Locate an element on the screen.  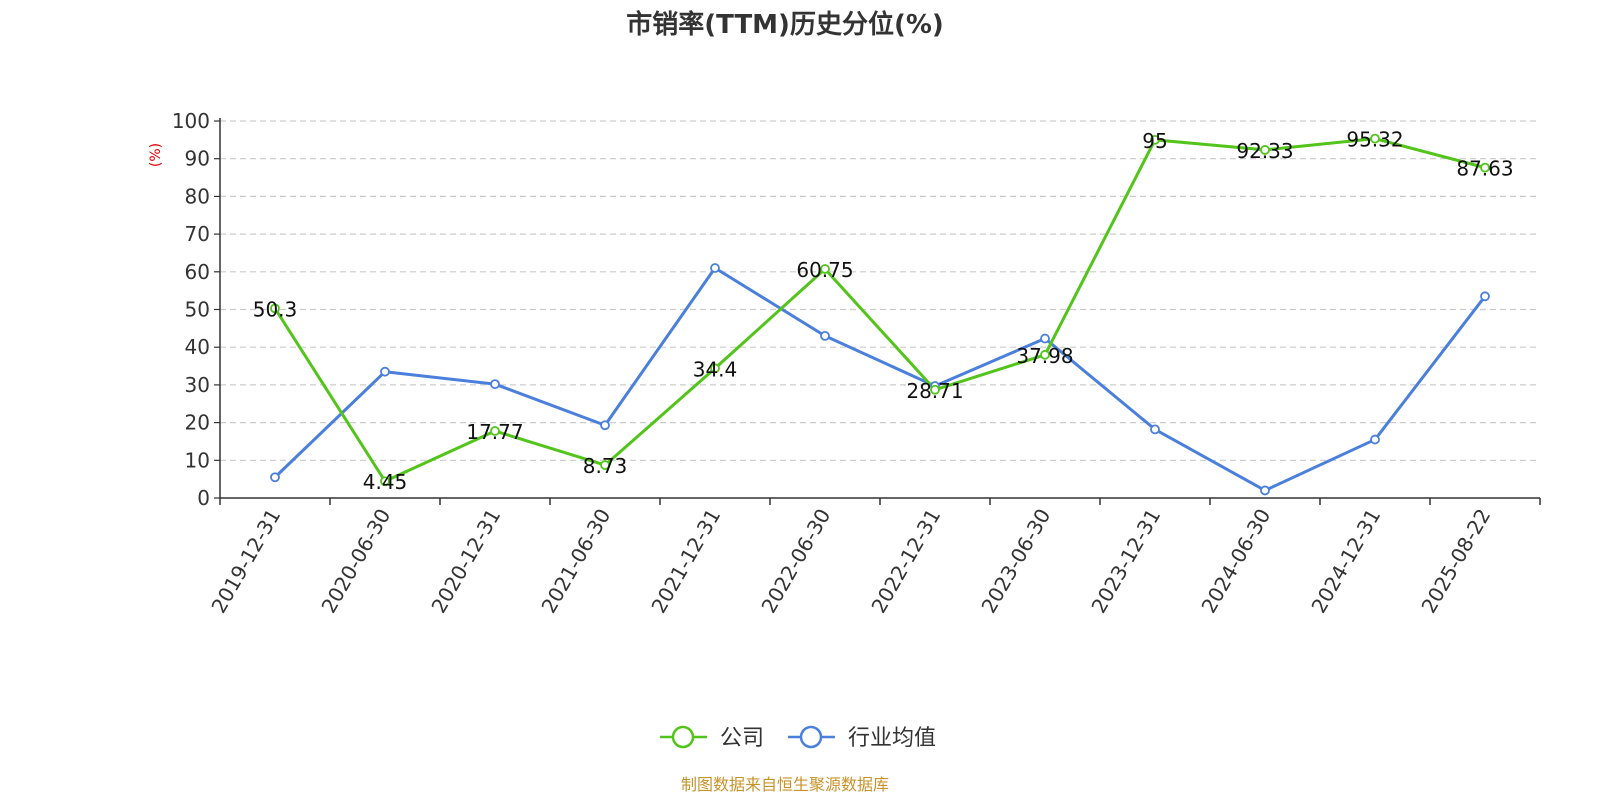
x-tick-label: 2020-12-31 is located at coordinates (465, 561).